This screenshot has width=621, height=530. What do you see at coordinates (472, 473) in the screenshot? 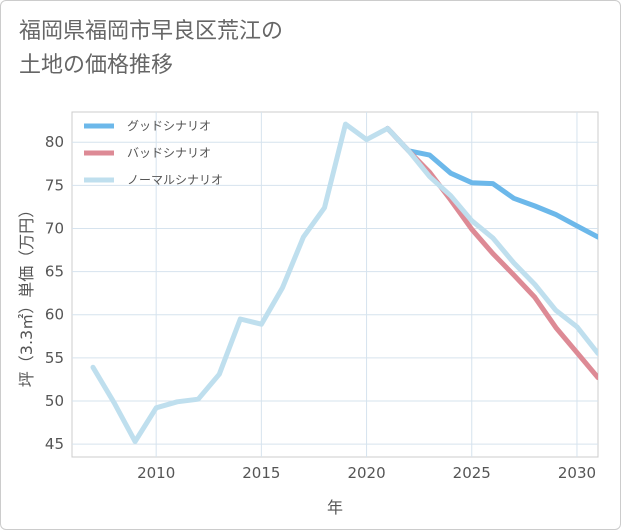
I see `x-tick-label: 2025` at bounding box center [472, 473].